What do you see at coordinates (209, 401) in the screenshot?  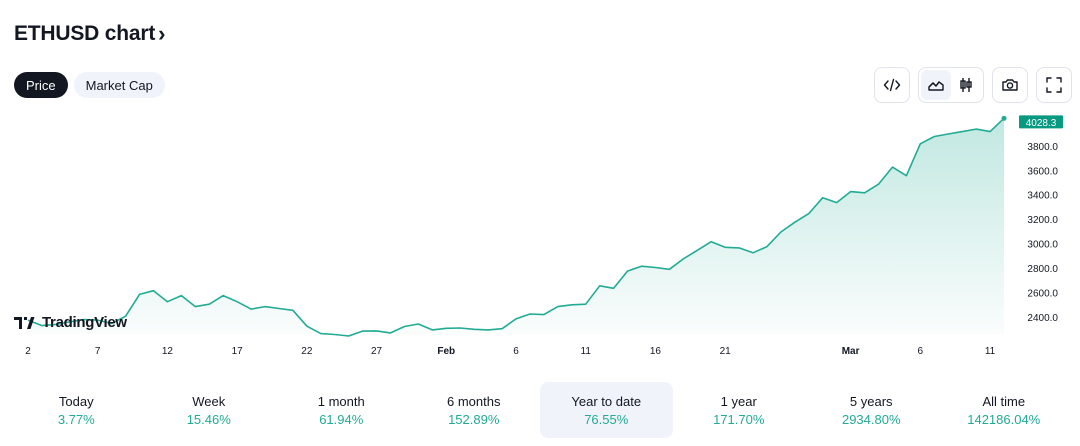 I see `performance-label: Week` at bounding box center [209, 401].